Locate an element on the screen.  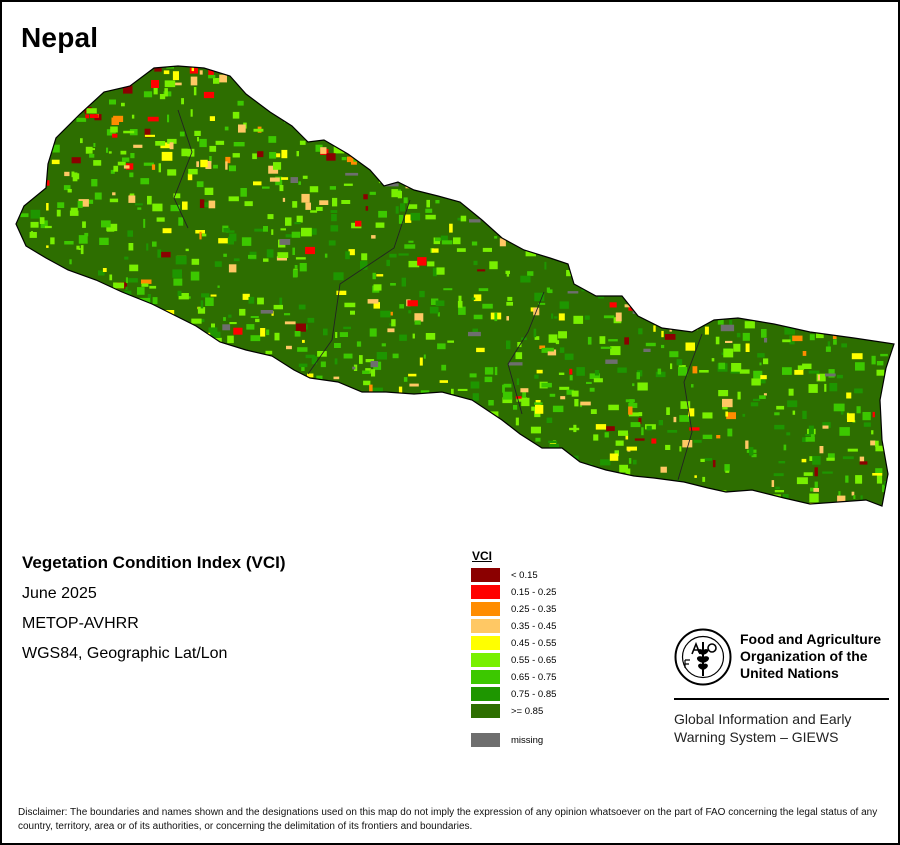
map-sensor: METOP-AVHRR is located at coordinates (80, 623).